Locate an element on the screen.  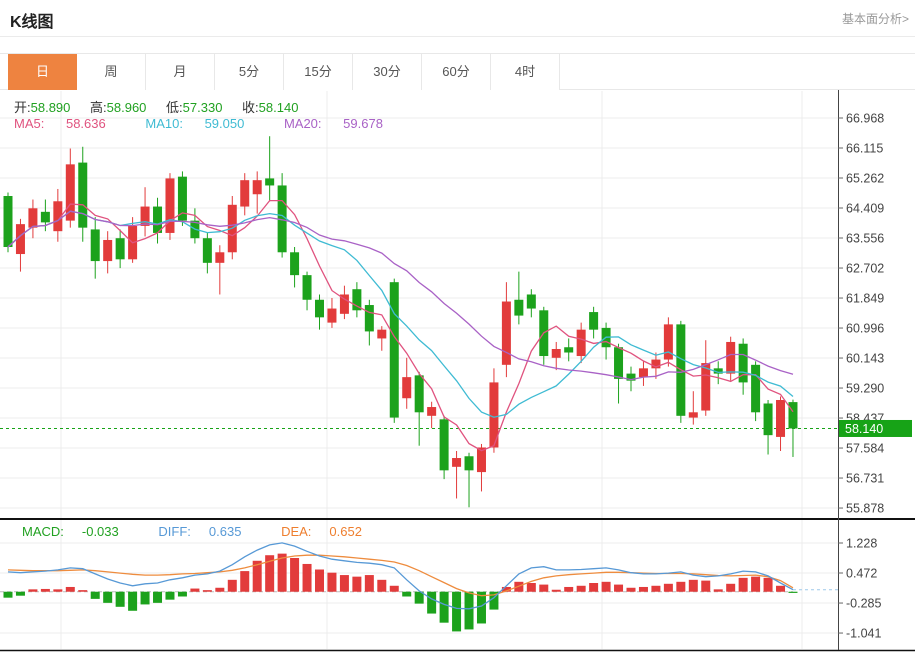
dea-line is located at coordinates (400, 575).